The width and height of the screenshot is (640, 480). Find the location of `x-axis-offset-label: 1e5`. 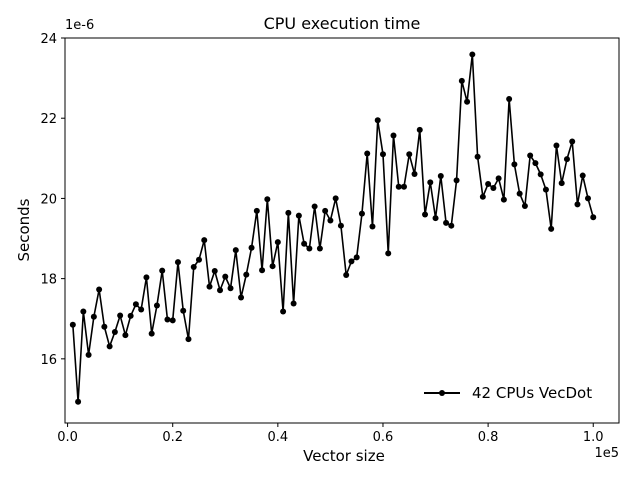

x-axis-offset-label: 1e5 is located at coordinates (606, 453).